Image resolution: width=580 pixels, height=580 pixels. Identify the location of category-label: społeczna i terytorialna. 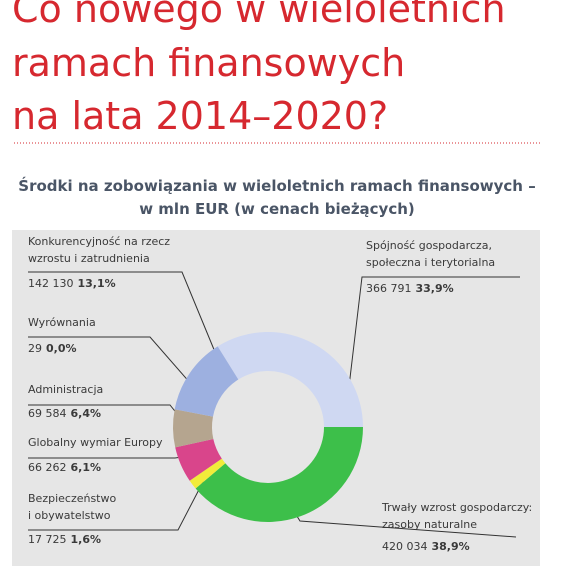
(430, 262).